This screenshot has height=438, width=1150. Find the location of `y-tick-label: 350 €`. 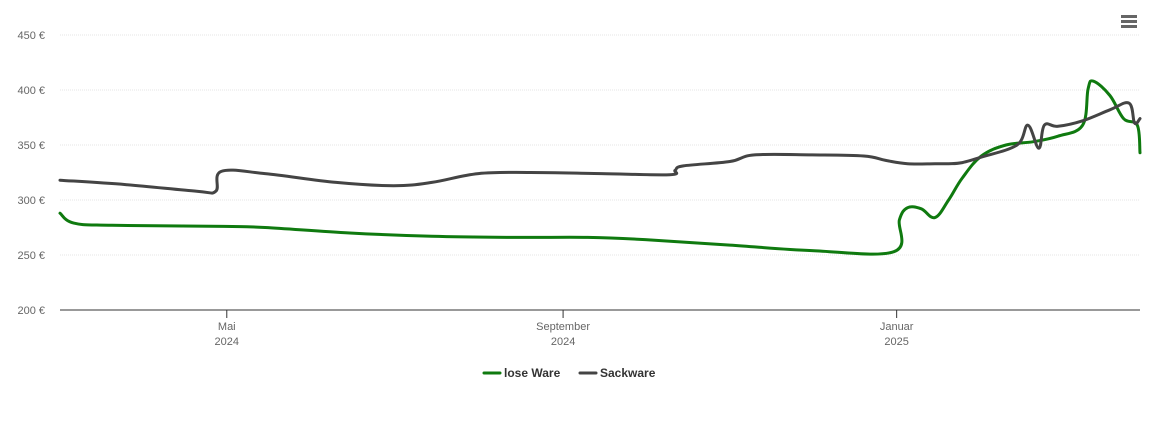

y-tick-label: 350 € is located at coordinates (31, 146).